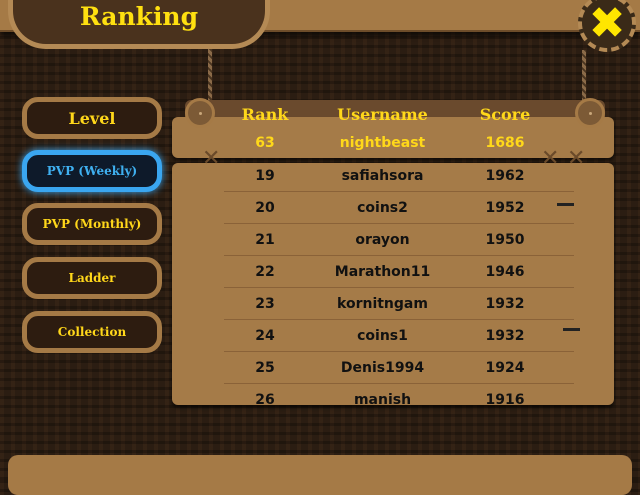 Image resolution: width=640 pixels, height=495 pixels. I want to click on rank-cell: 22, so click(265, 272).